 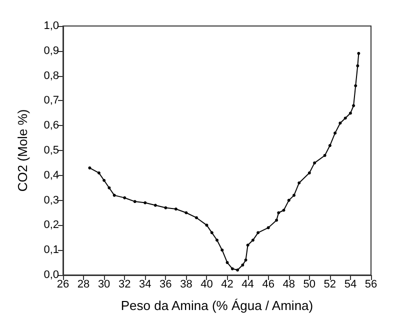 I want to click on y-tick-label: 0,4, so click(x=51, y=175).